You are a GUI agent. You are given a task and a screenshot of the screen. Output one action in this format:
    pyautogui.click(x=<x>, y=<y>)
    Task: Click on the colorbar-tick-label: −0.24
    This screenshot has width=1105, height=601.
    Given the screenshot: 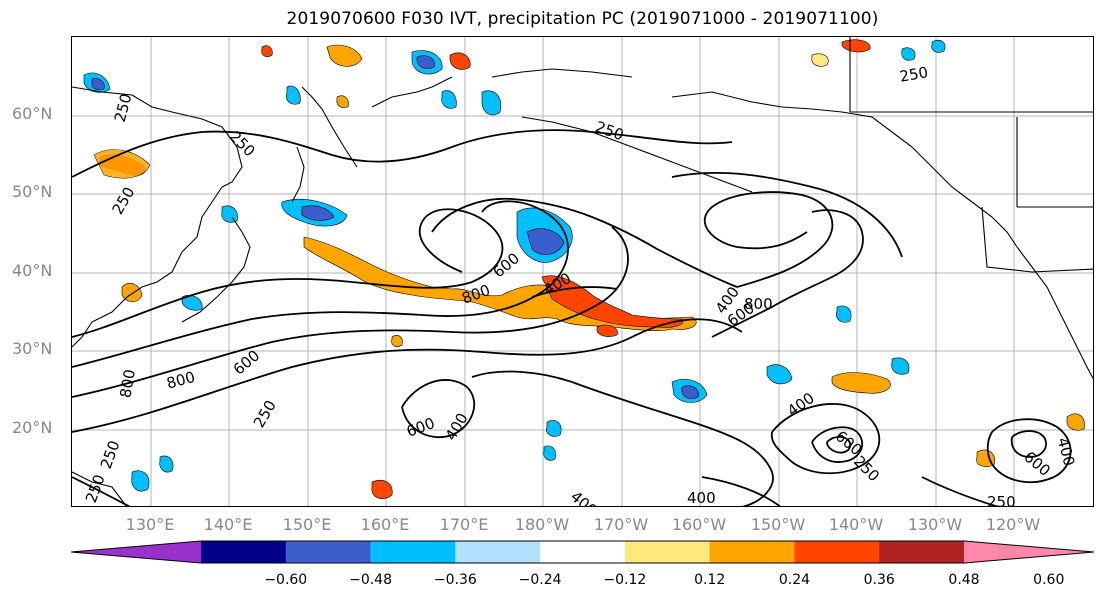 What is the action you would take?
    pyautogui.click(x=540, y=580)
    